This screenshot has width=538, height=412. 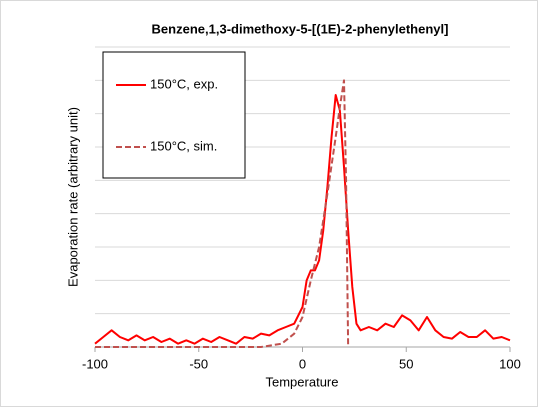 I want to click on y-axis-label: Evaporation rate (arbitrary unit), so click(x=72, y=197).